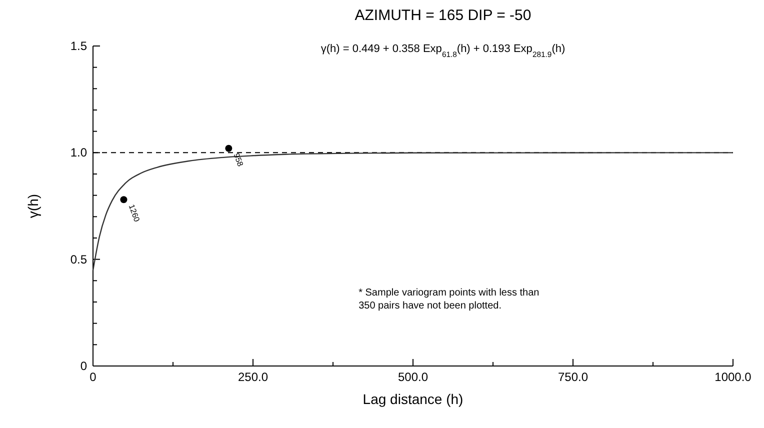 The width and height of the screenshot is (764, 428). I want to click on annotation: 958, so click(239, 160).